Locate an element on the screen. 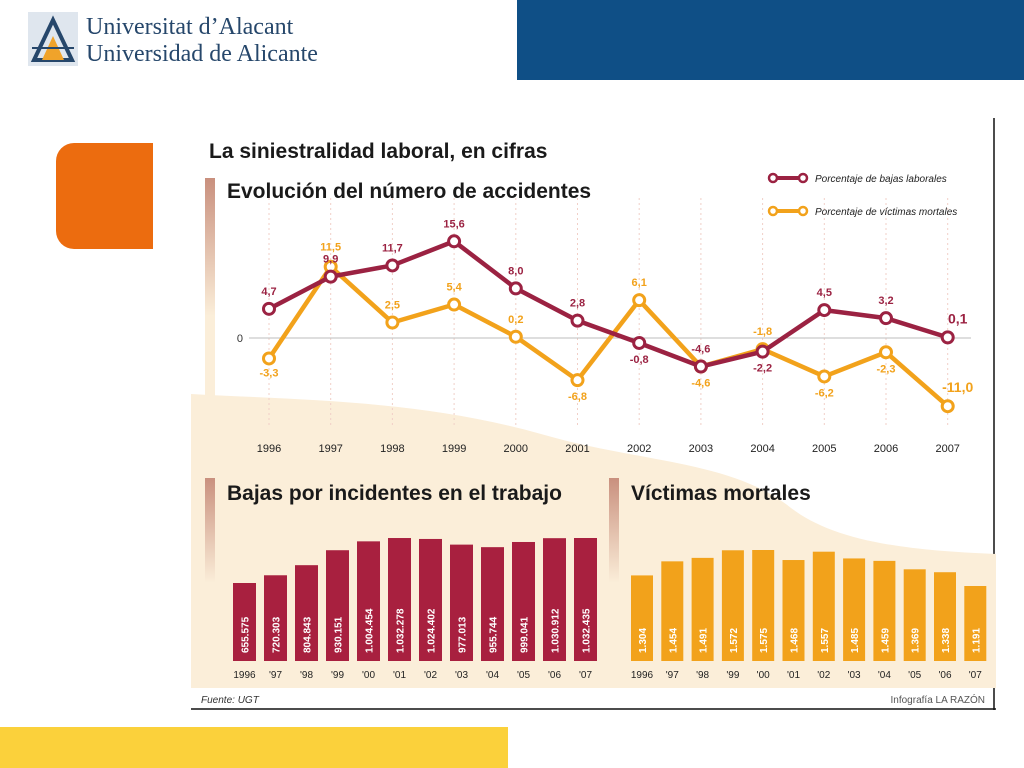 The width and height of the screenshot is (1024, 768). bar-value-label: 1.575 is located at coordinates (764, 640).